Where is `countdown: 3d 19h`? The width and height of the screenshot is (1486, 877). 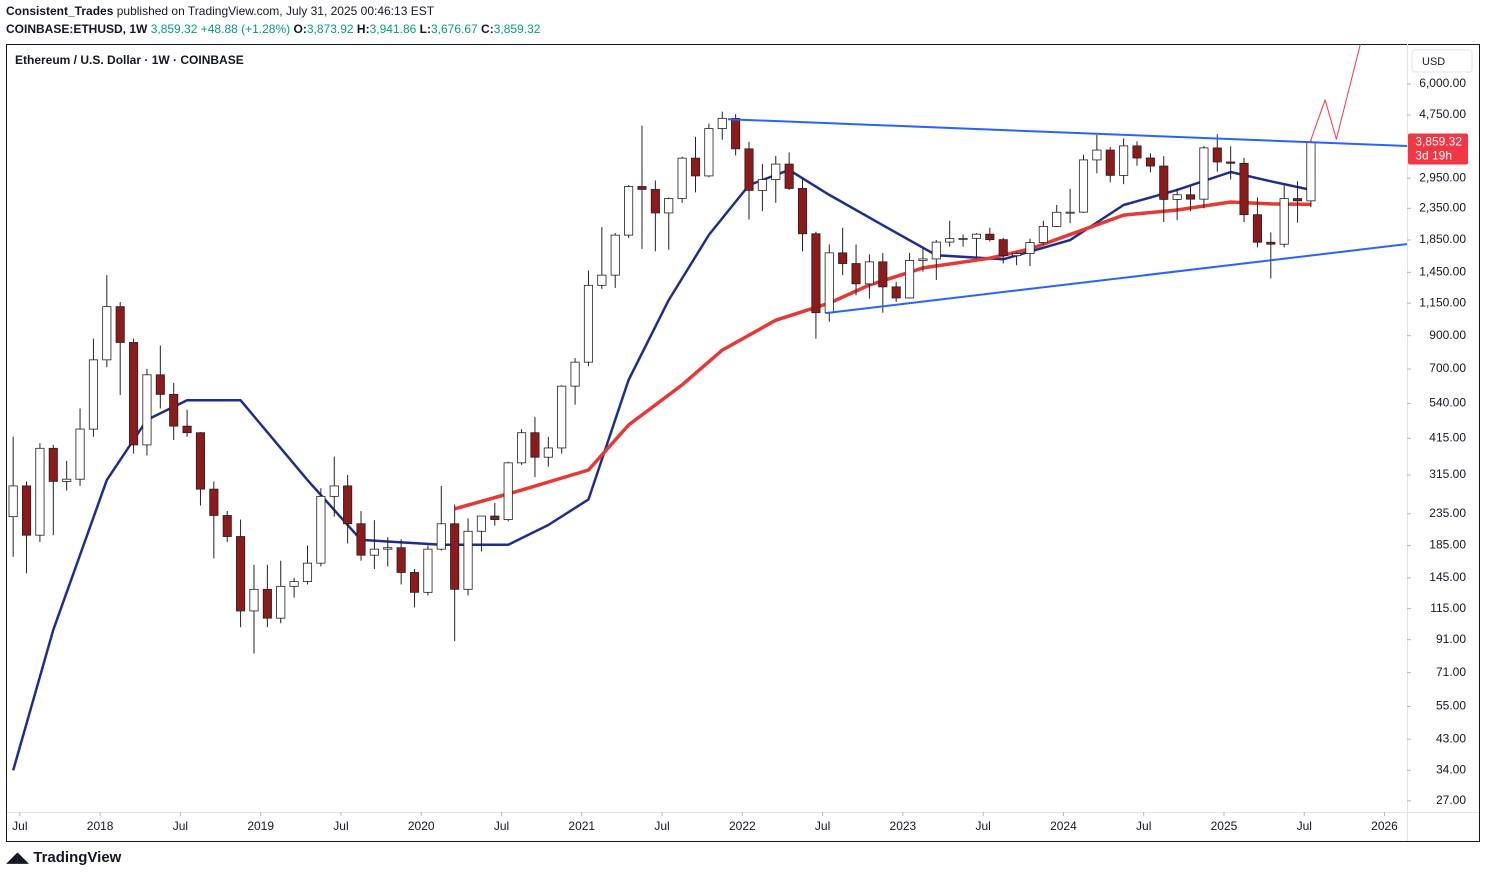
countdown: 3d 19h is located at coordinates (1433, 156).